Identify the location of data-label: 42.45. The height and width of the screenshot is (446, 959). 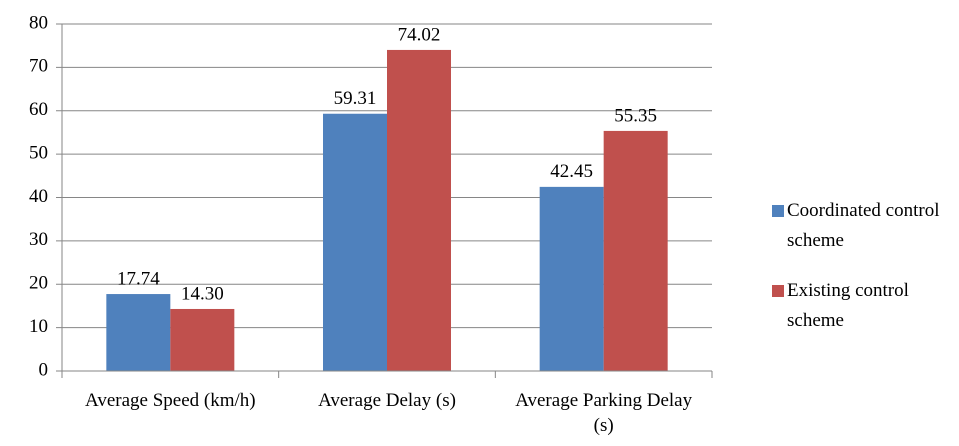
(571, 171).